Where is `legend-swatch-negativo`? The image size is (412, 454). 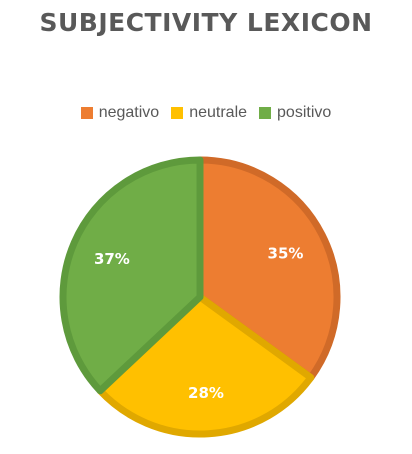 legend-swatch-negativo is located at coordinates (86, 113).